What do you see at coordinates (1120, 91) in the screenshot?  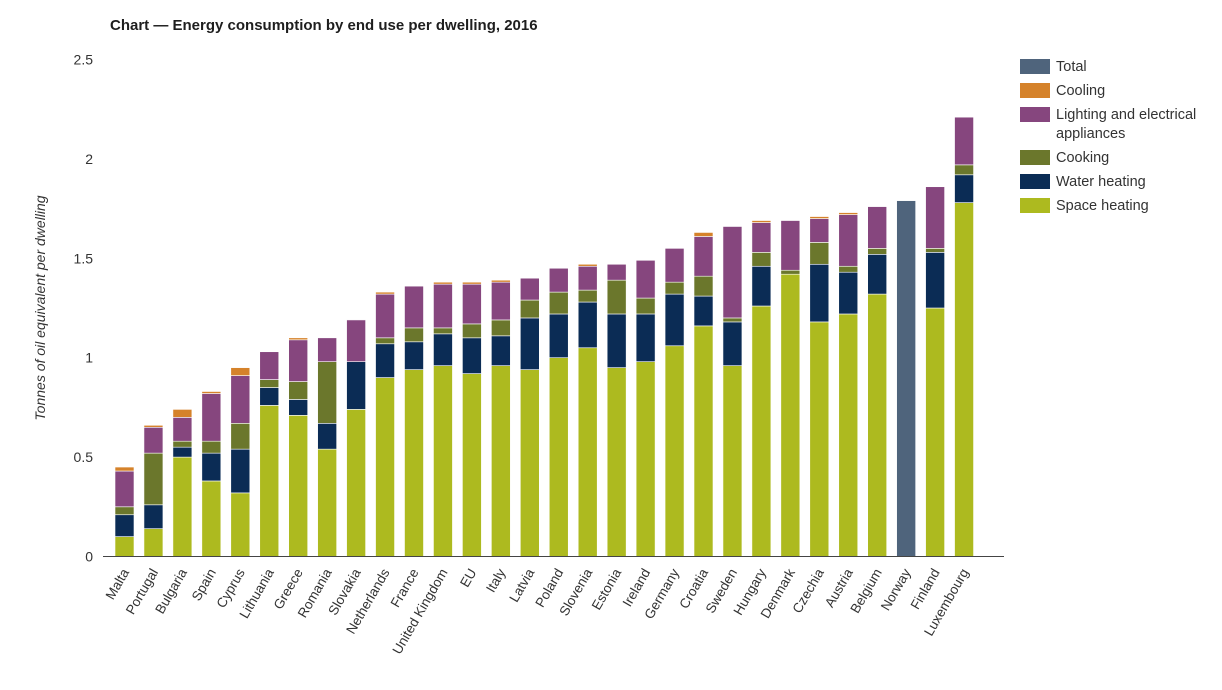 I see `legend-item-cooling: Cooling` at bounding box center [1120, 91].